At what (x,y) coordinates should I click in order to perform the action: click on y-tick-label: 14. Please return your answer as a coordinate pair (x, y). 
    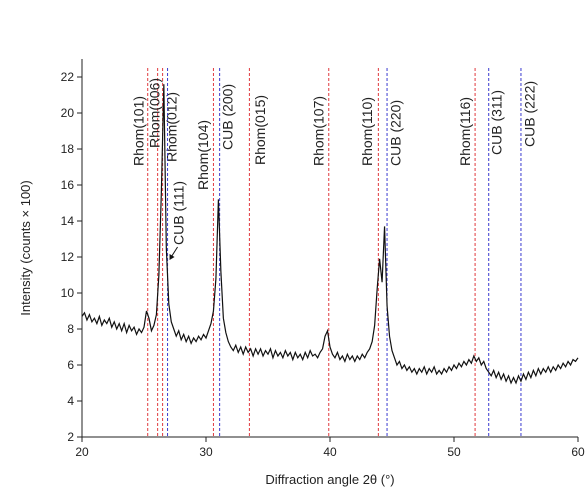
    Looking at the image, I should click on (68, 221).